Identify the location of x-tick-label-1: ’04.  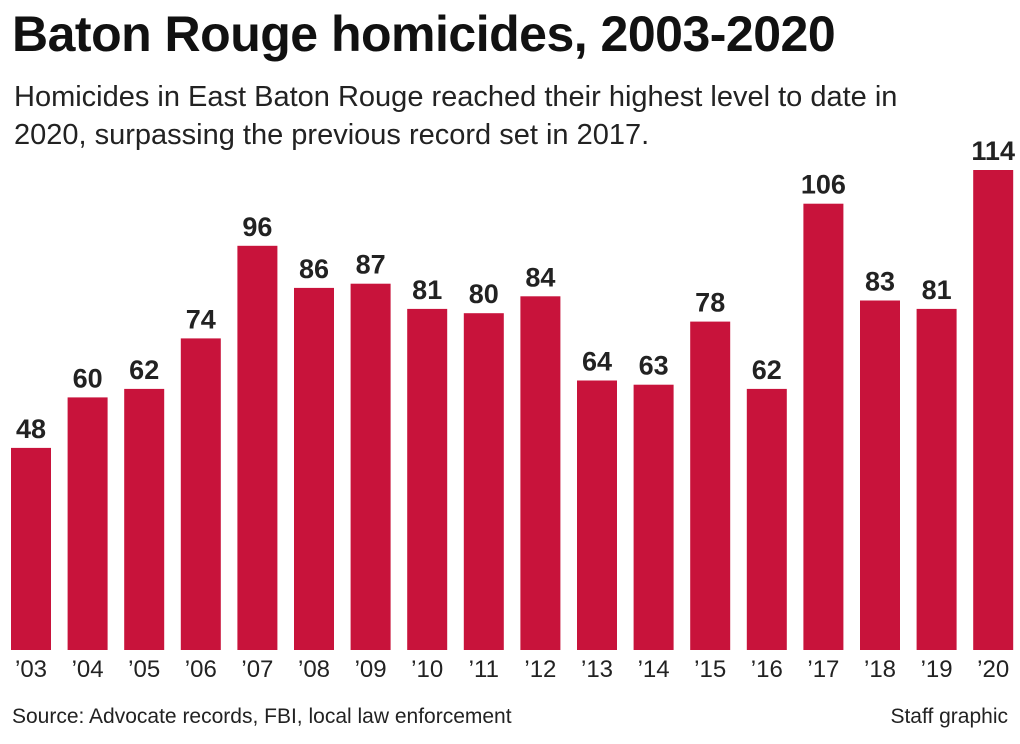
(88, 669).